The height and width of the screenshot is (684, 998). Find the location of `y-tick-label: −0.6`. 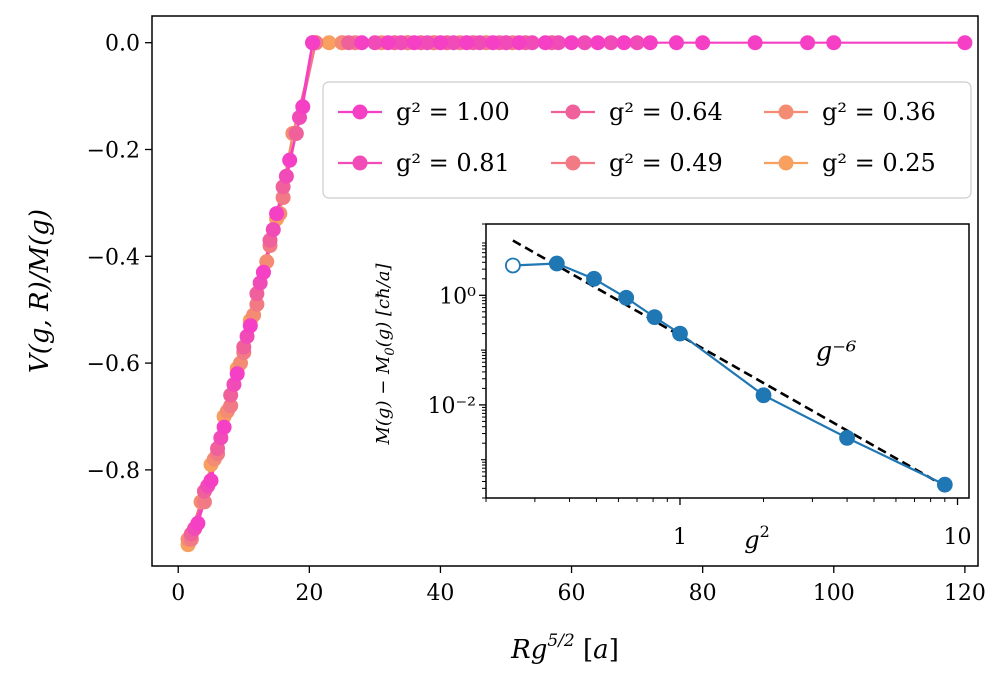

y-tick-label: −0.6 is located at coordinates (113, 364).